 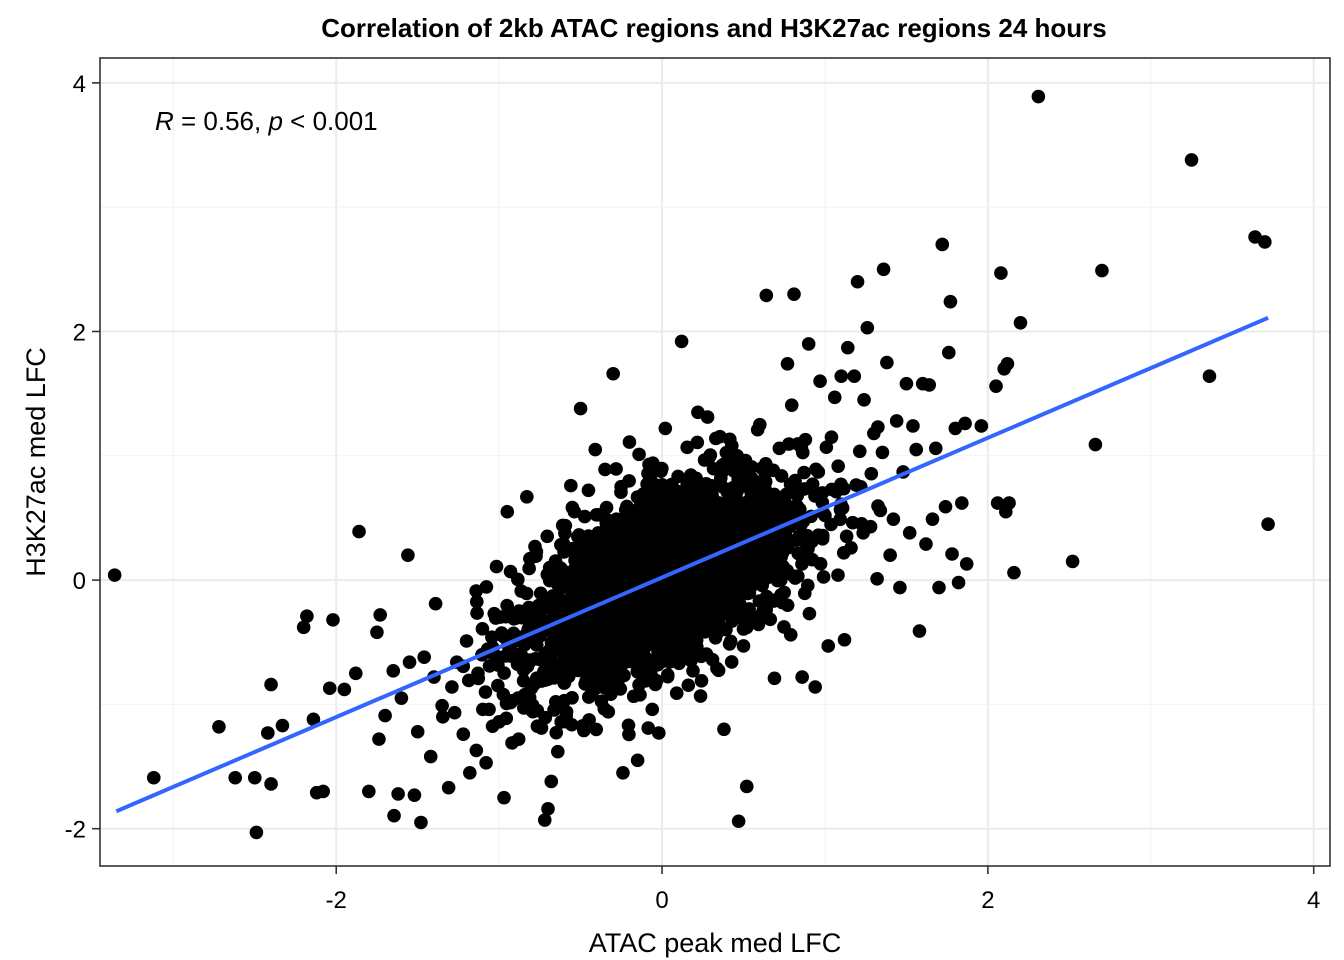 I want to click on r-value: = 0.56,, so click(x=221, y=121).